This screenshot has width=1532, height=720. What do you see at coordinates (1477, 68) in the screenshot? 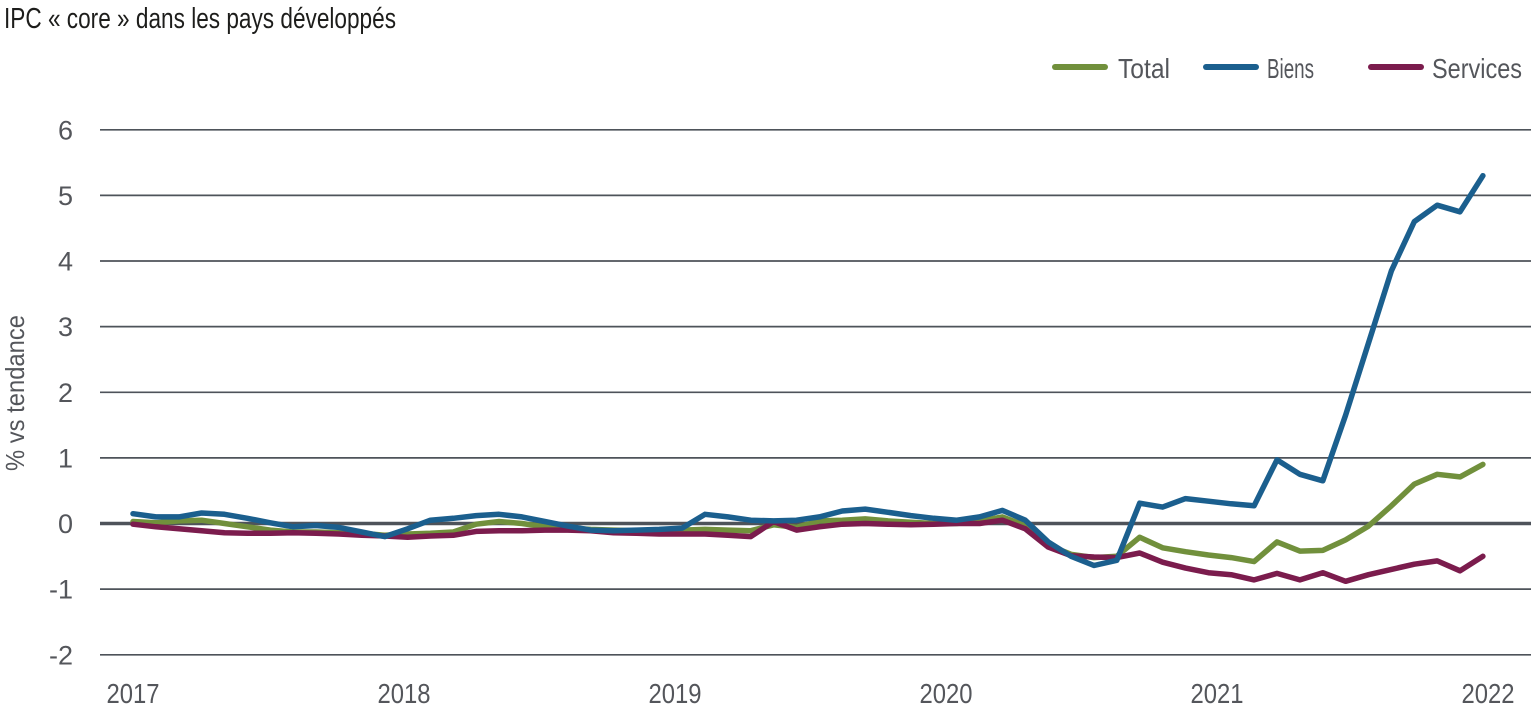
I see `legend-label-services: Services` at bounding box center [1477, 68].